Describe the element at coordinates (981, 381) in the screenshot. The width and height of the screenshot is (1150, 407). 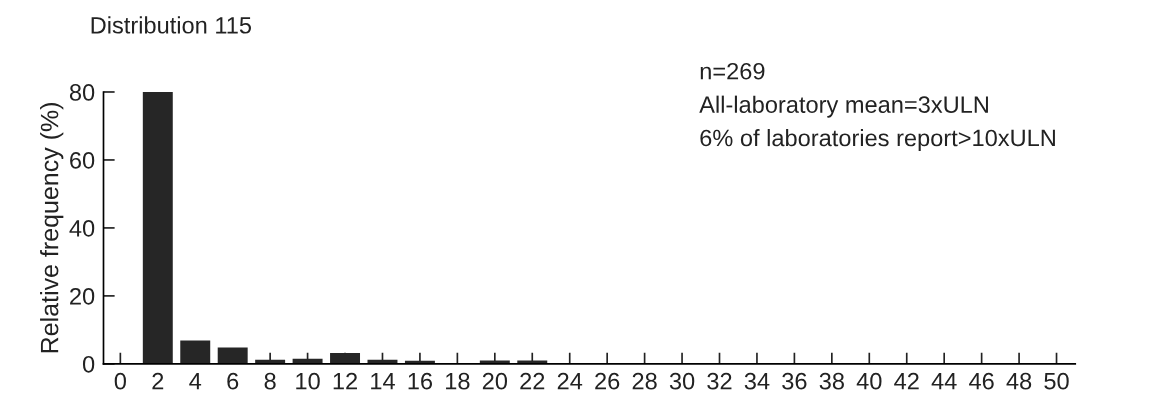
I see `x-tick-label: 46` at that location.